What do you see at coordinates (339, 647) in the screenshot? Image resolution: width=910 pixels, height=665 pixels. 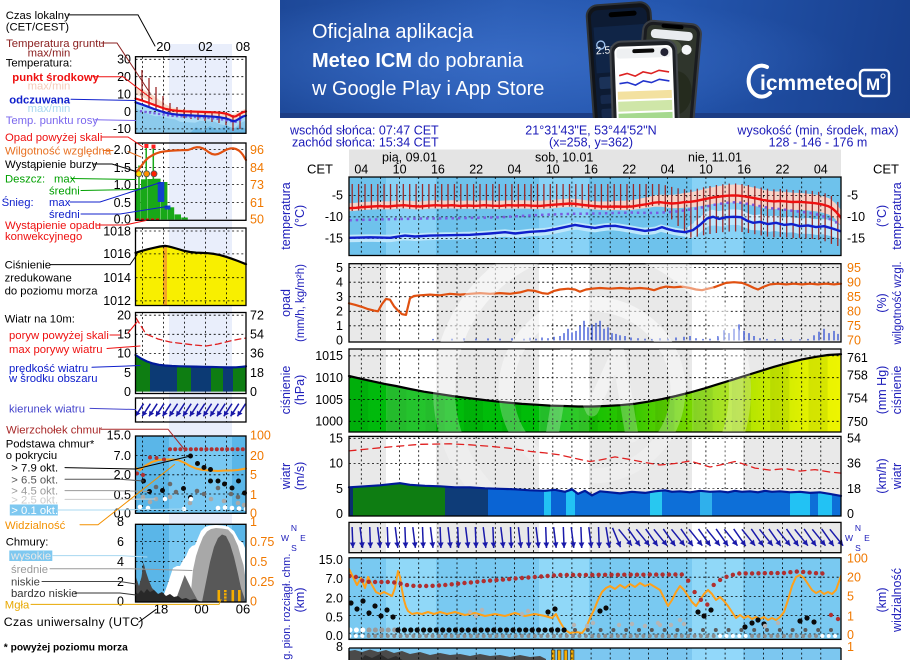 I see `svg-text: 8` at bounding box center [339, 647].